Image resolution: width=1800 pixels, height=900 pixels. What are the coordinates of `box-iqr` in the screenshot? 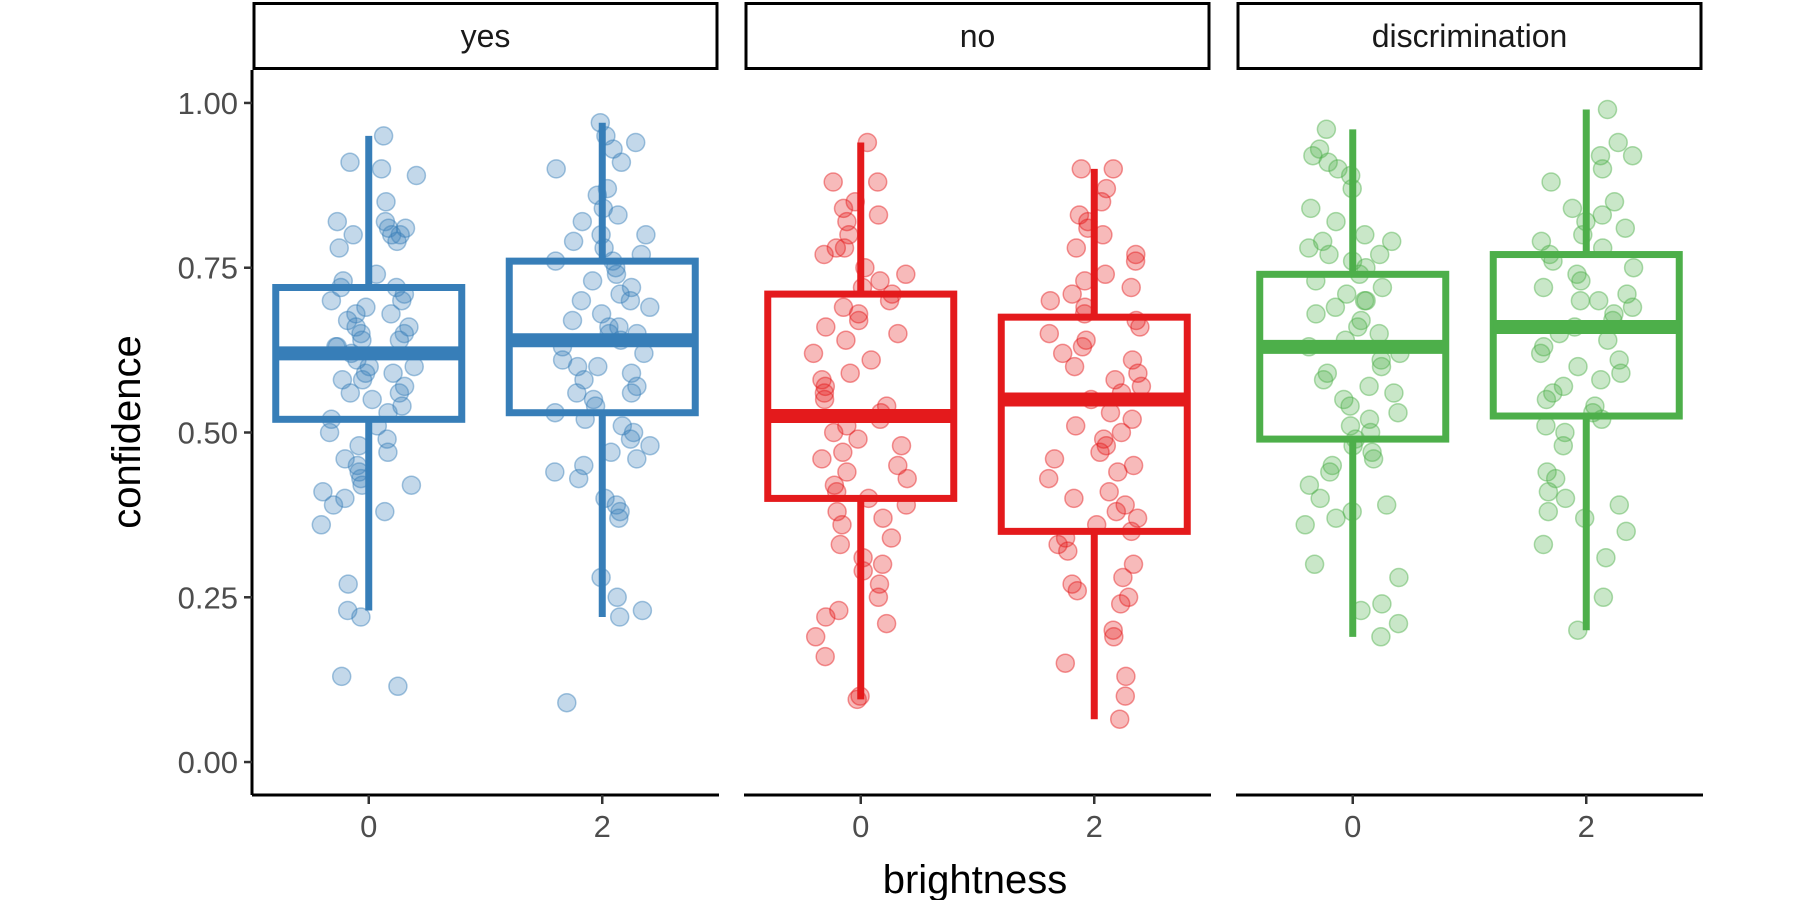 It's located at (1586, 335).